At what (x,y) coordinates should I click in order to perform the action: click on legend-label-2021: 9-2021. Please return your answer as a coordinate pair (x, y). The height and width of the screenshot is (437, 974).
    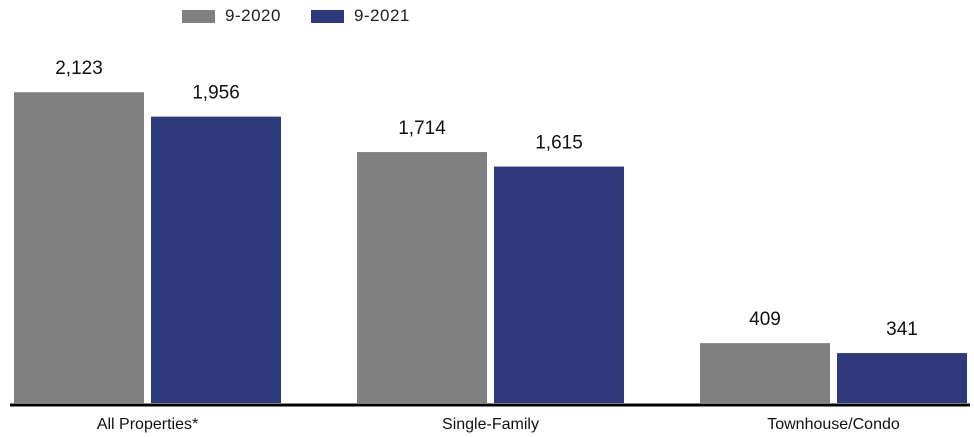
    Looking at the image, I should click on (381, 15).